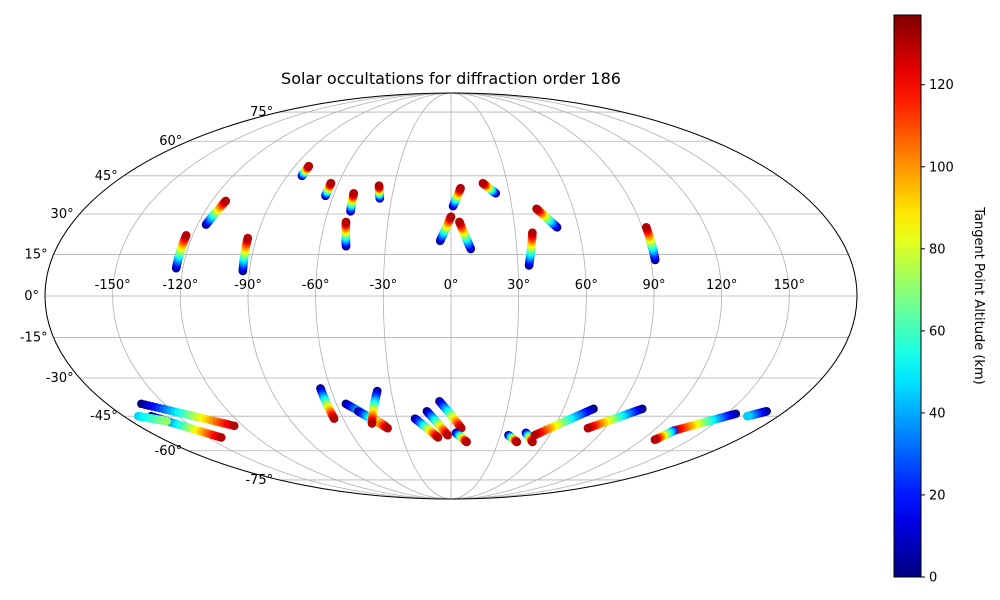 The image size is (1000, 600). I want to click on colorbar-tick-label: 60, so click(937, 331).